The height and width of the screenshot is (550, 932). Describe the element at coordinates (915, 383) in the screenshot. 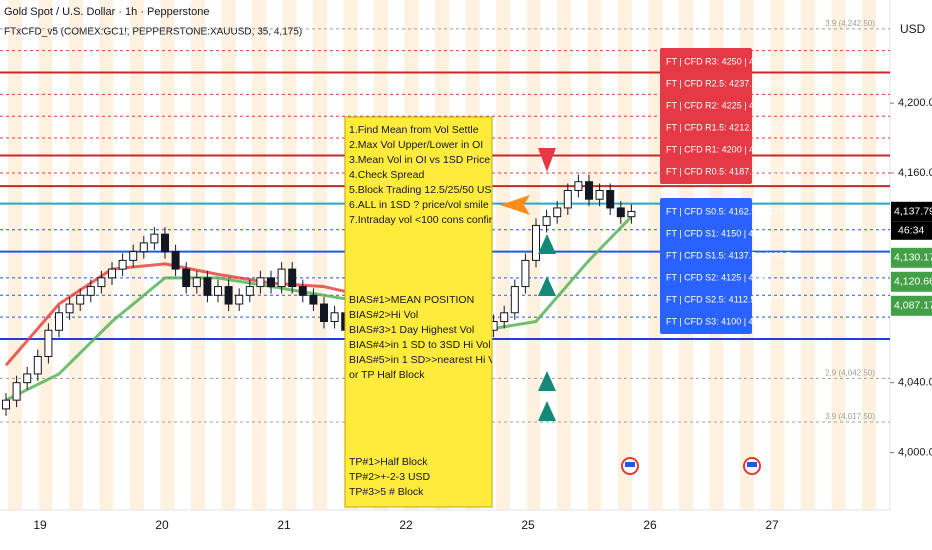

I see `y-tick-label: 4,040.00` at that location.